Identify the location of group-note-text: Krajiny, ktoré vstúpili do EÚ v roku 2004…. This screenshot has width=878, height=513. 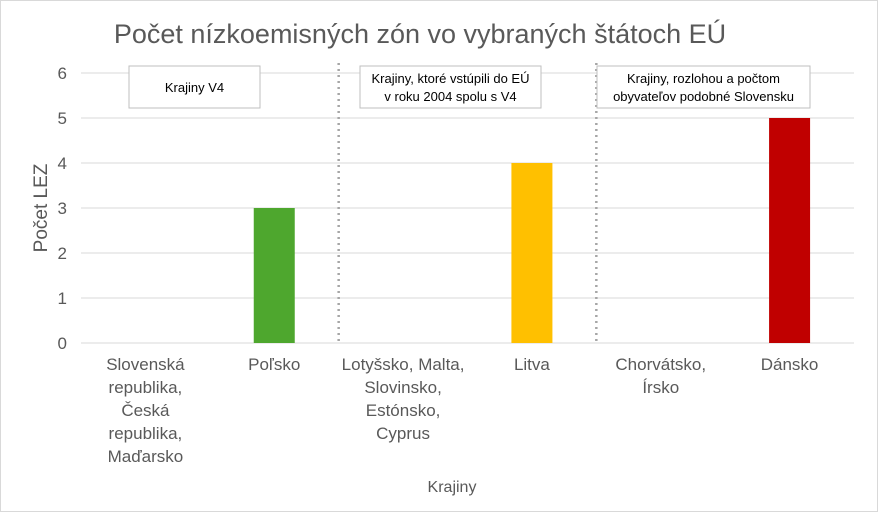
(451, 87).